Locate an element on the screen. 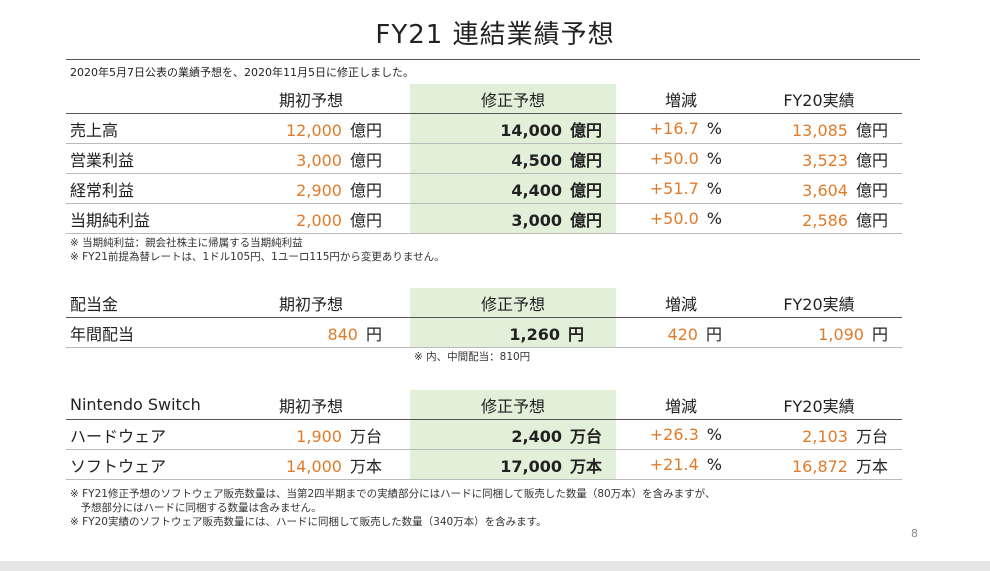 The height and width of the screenshot is (571, 990). change-cell: +21.4% is located at coordinates (681, 464).